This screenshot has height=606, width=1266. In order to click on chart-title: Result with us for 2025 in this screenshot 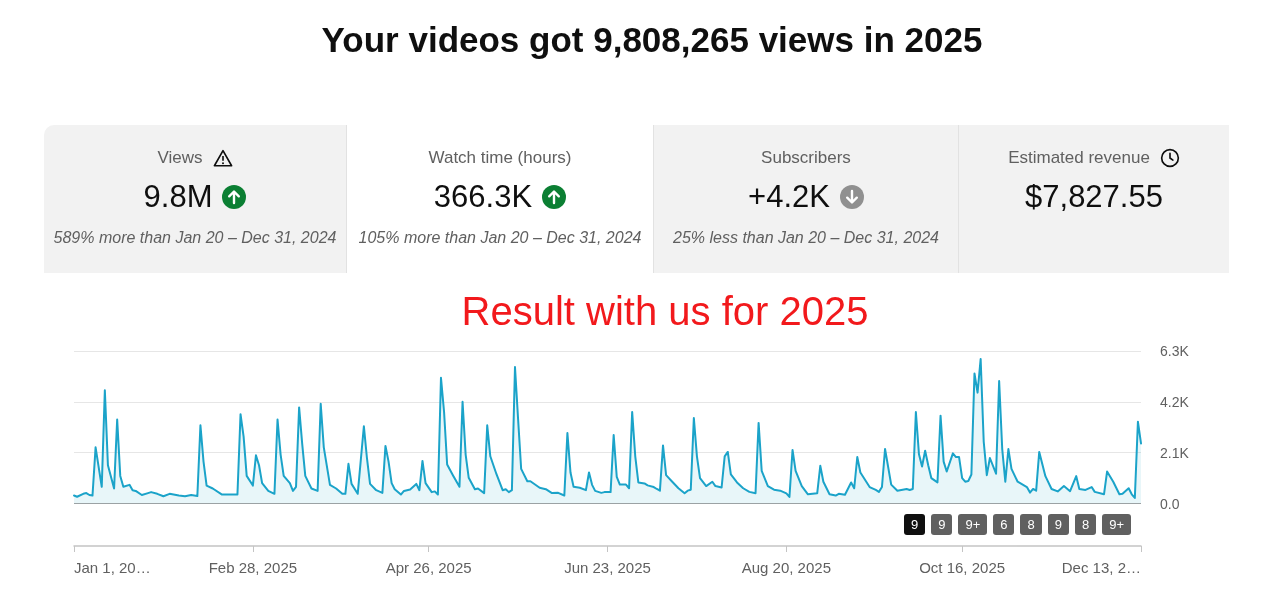, I will do `click(665, 311)`.